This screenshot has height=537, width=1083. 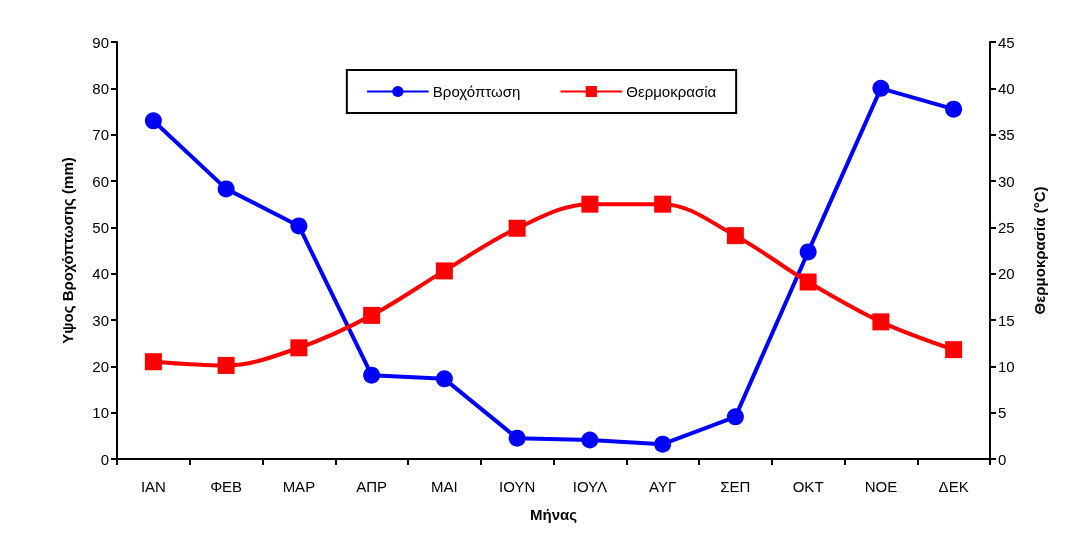 What do you see at coordinates (100, 274) in the screenshot?
I see `y-tick-label: 40` at bounding box center [100, 274].